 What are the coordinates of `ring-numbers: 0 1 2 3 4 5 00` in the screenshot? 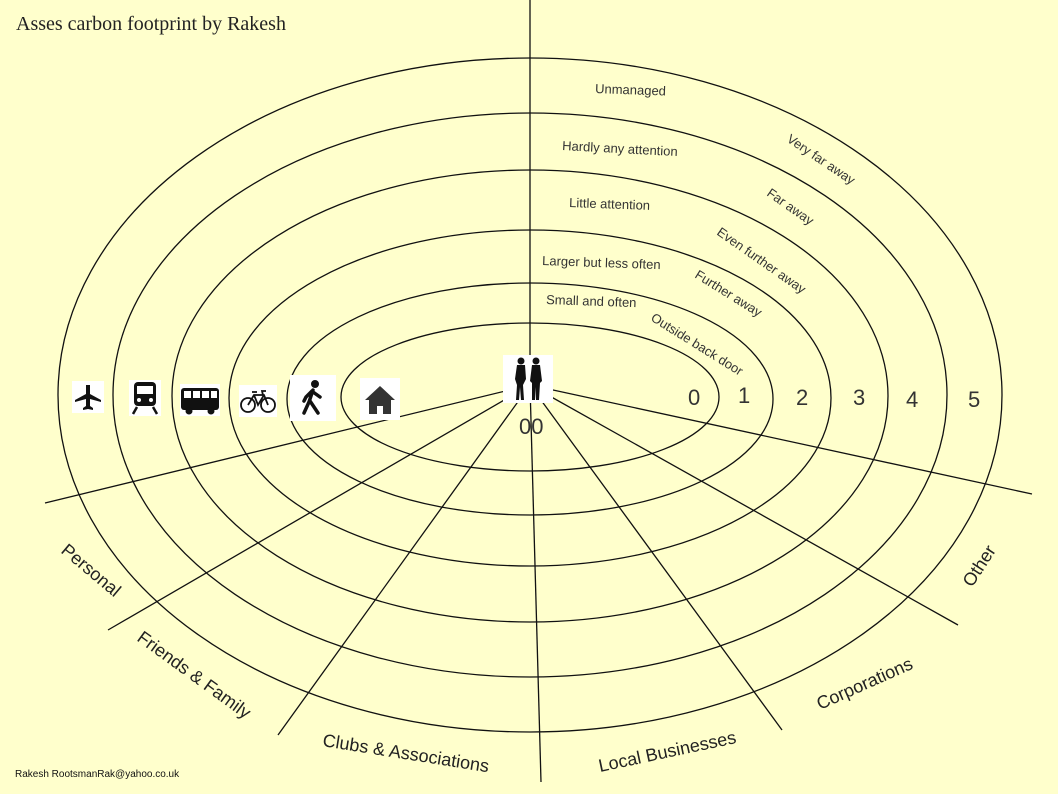 It's located at (749, 411).